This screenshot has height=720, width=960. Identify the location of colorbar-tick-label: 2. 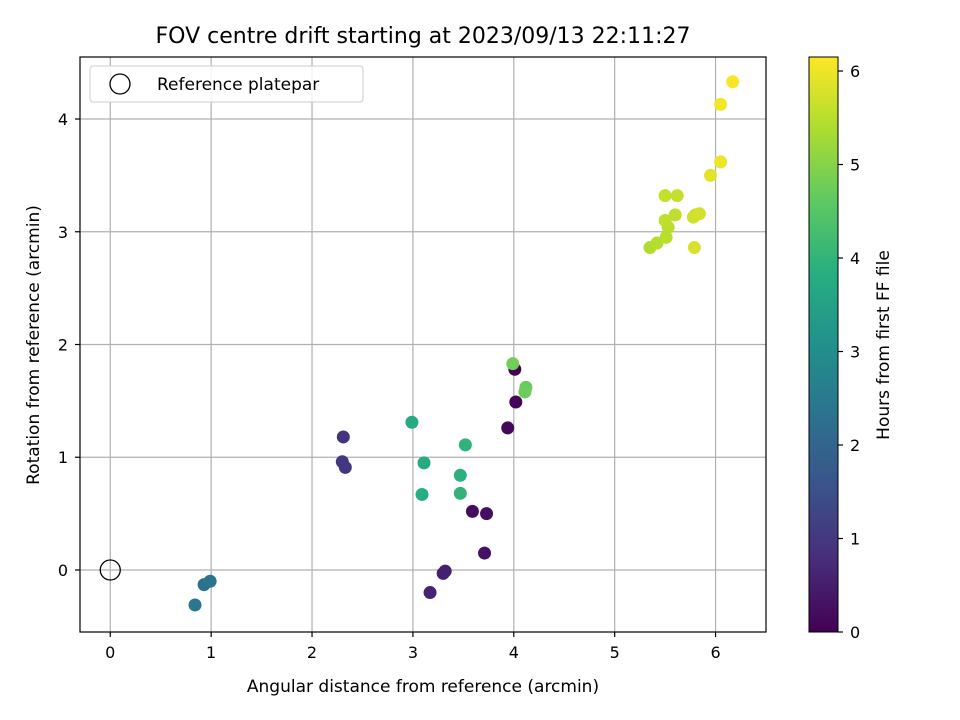
(855, 445).